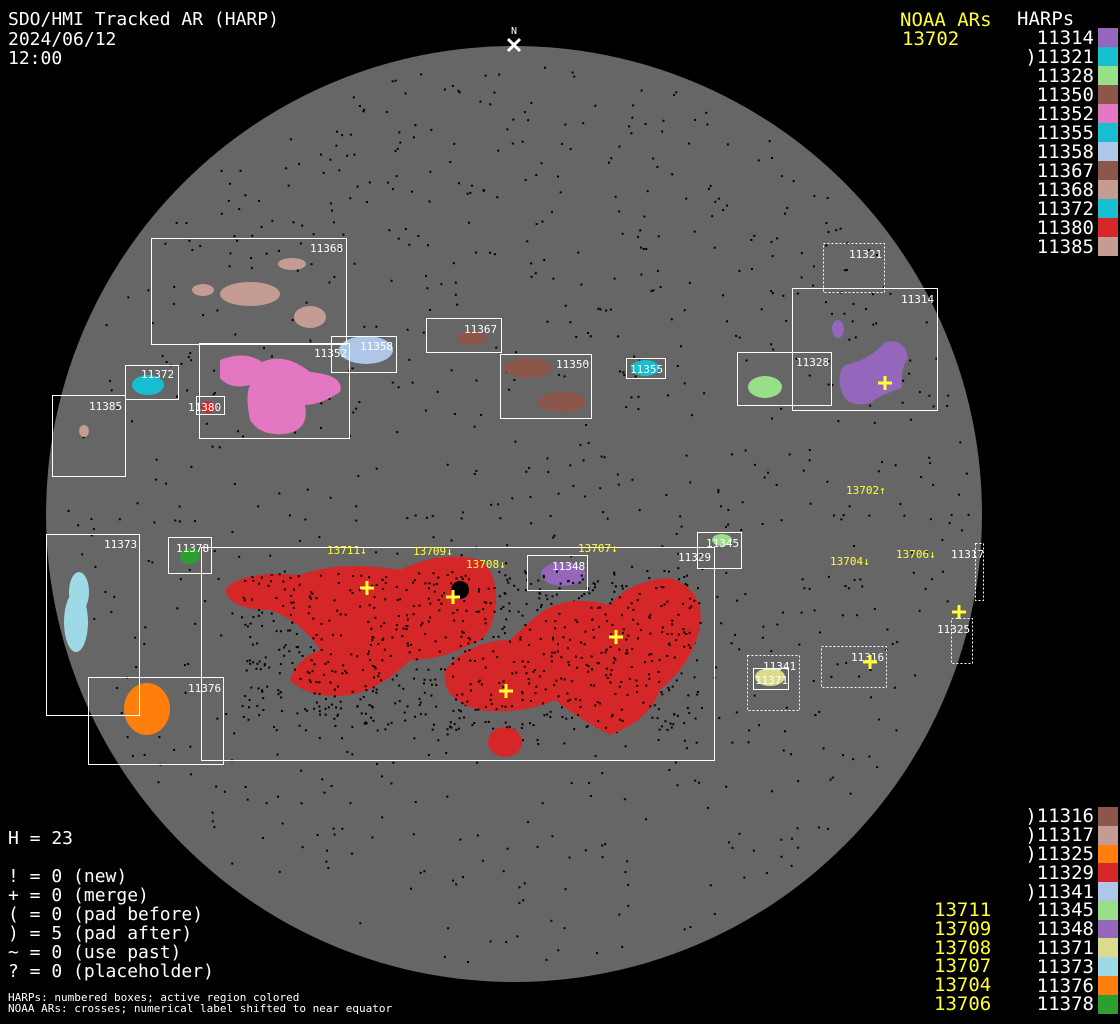 The height and width of the screenshot is (1024, 1120). What do you see at coordinates (1063, 967) in the screenshot?
I see `harp-legend-item: 11373` at bounding box center [1063, 967].